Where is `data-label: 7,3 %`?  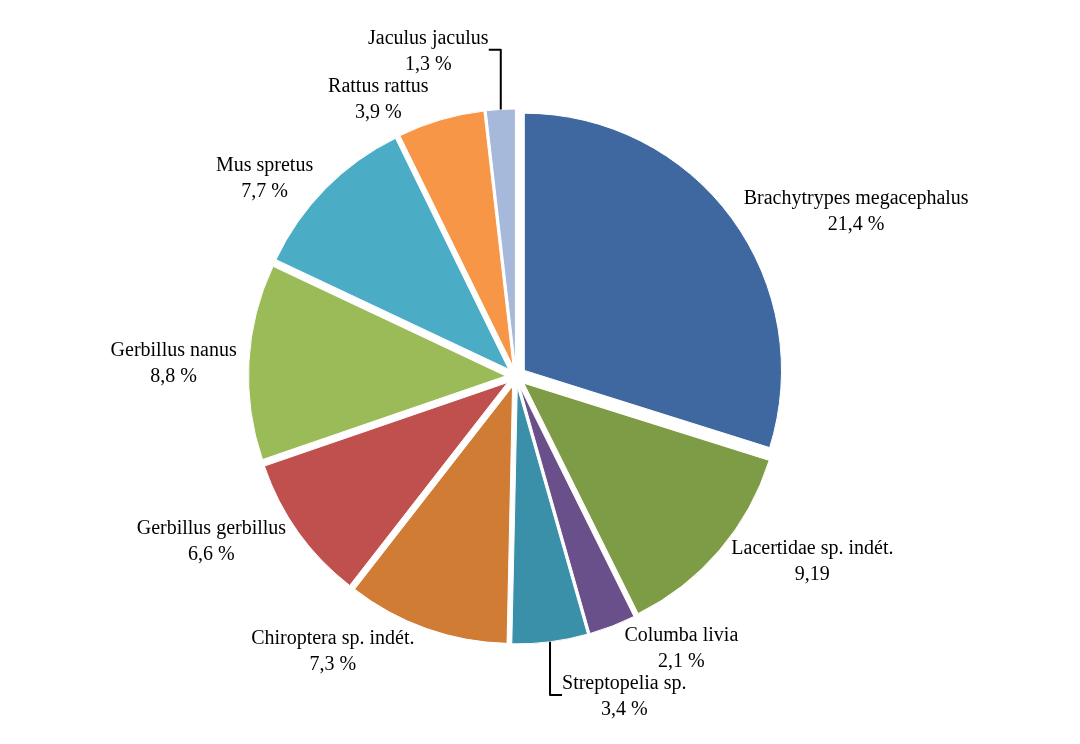
data-label: 7,3 % is located at coordinates (333, 662).